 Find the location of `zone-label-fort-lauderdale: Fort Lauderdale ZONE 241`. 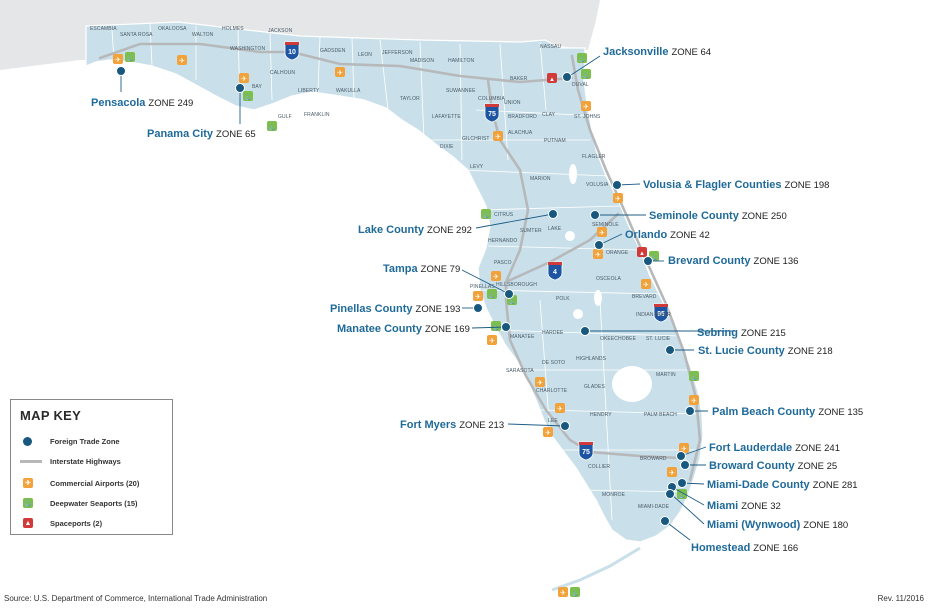

zone-label-fort-lauderdale: Fort Lauderdale ZONE 241 is located at coordinates (774, 448).